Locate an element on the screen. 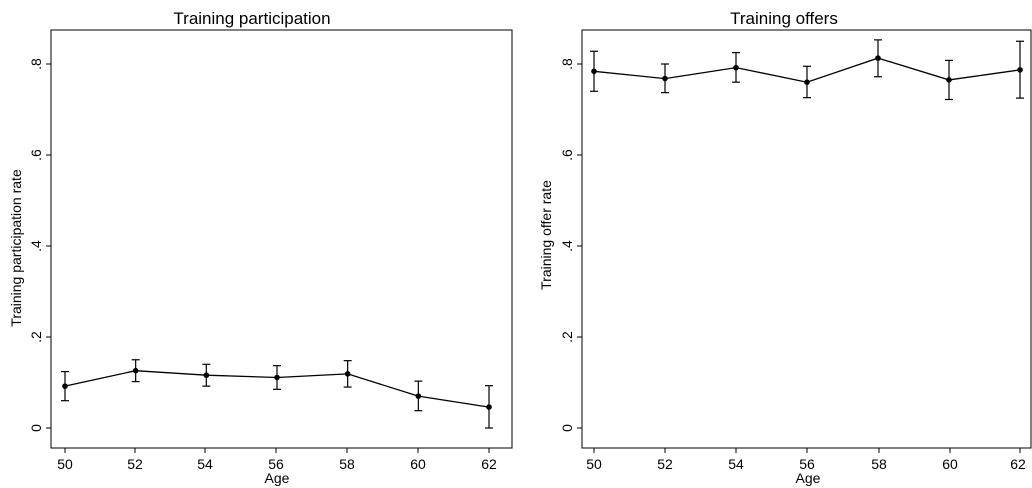 The width and height of the screenshot is (1032, 488). chart-title: Training participation is located at coordinates (251, 18).